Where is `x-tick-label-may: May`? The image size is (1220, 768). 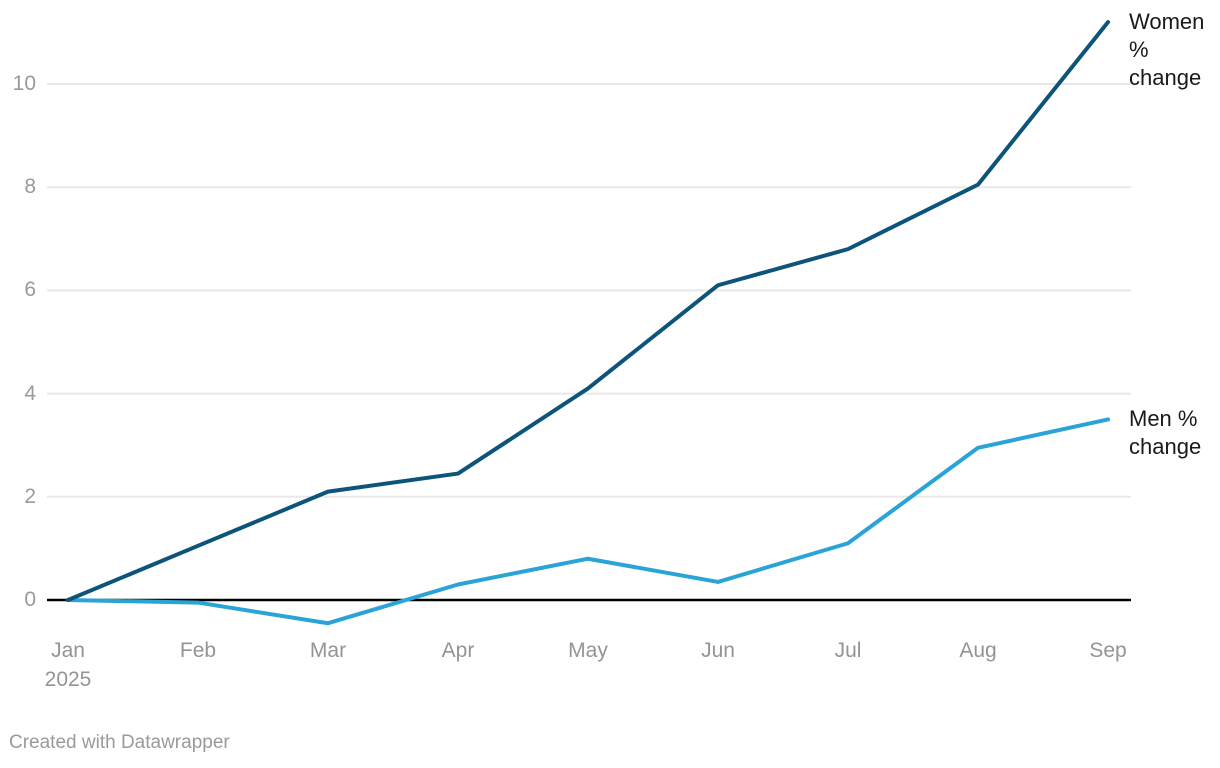
x-tick-label-may: May is located at coordinates (588, 650).